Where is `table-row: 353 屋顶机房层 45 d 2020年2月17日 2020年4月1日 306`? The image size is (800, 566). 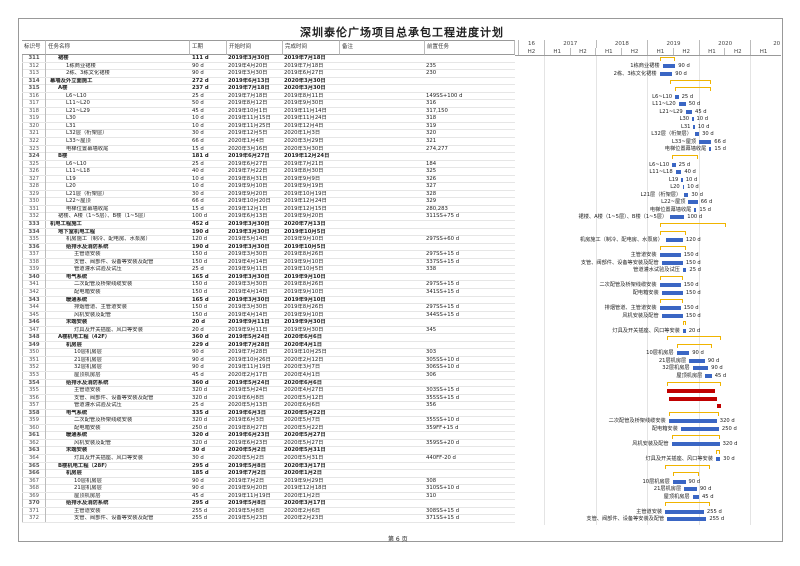 table-row: 353 屋顶机房层 45 d 2020年2月17日 2020年4月1日 306 is located at coordinates (268, 375).